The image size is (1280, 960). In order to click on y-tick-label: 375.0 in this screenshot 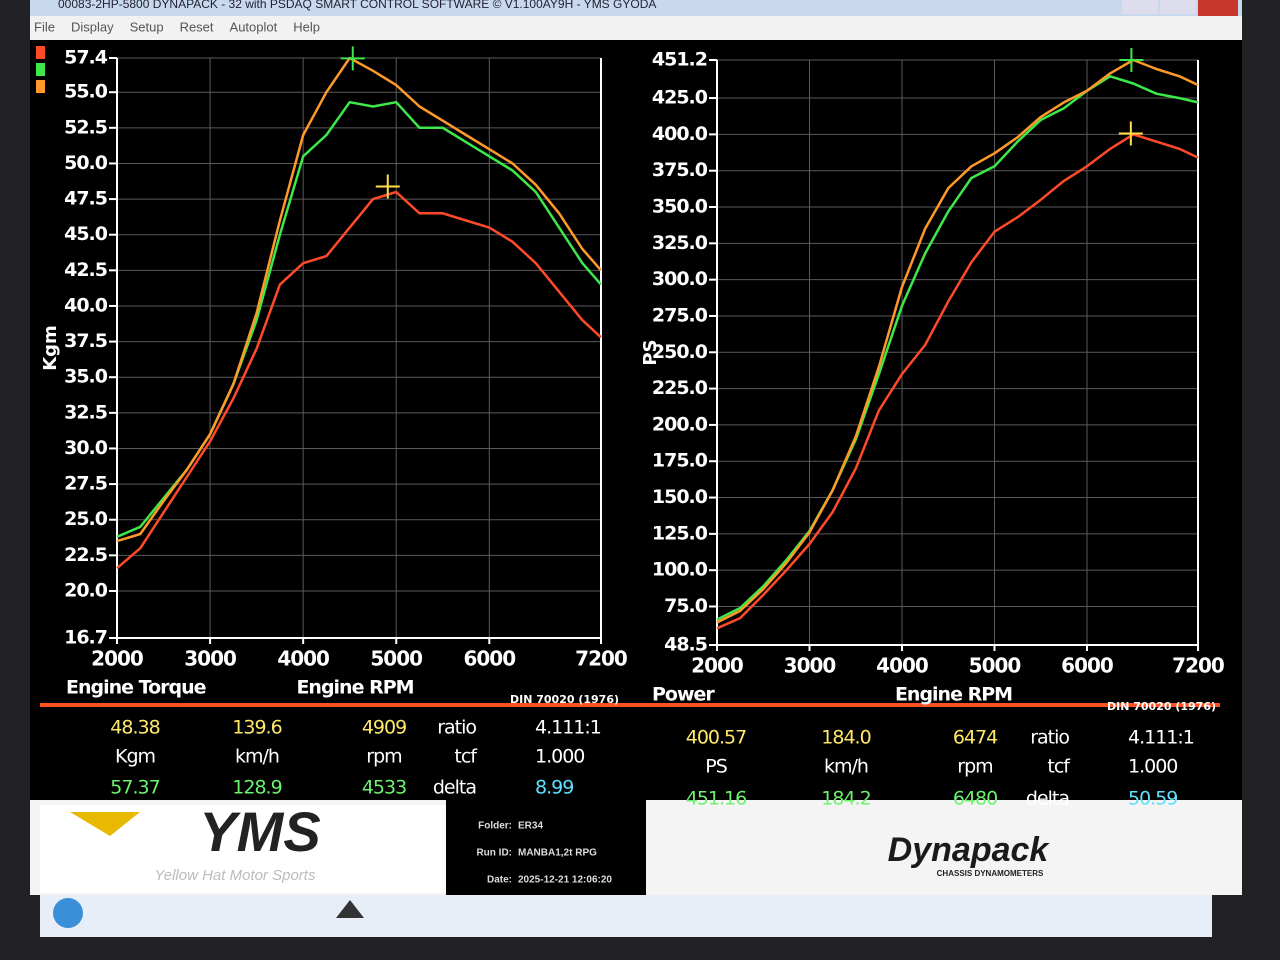, I will do `click(680, 170)`.